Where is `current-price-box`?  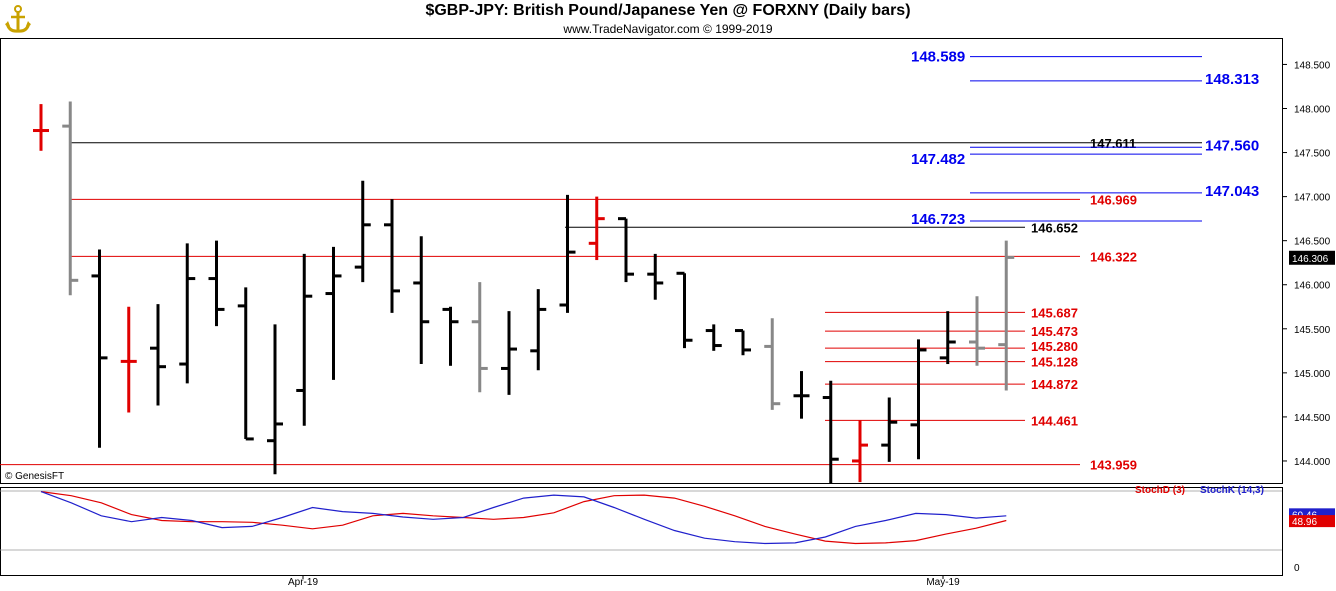
current-price-box is located at coordinates (1312, 257).